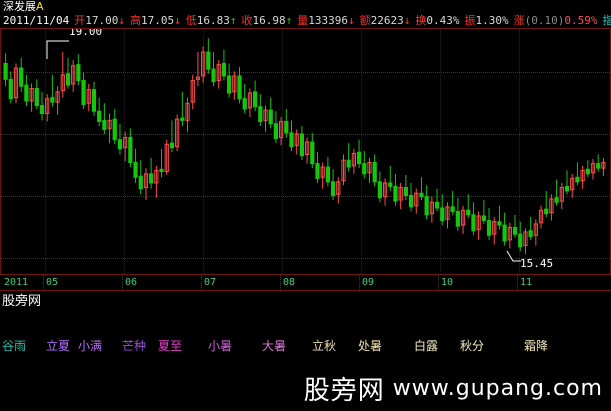  I want to click on lower-indicator-pane, so click(305, 336).